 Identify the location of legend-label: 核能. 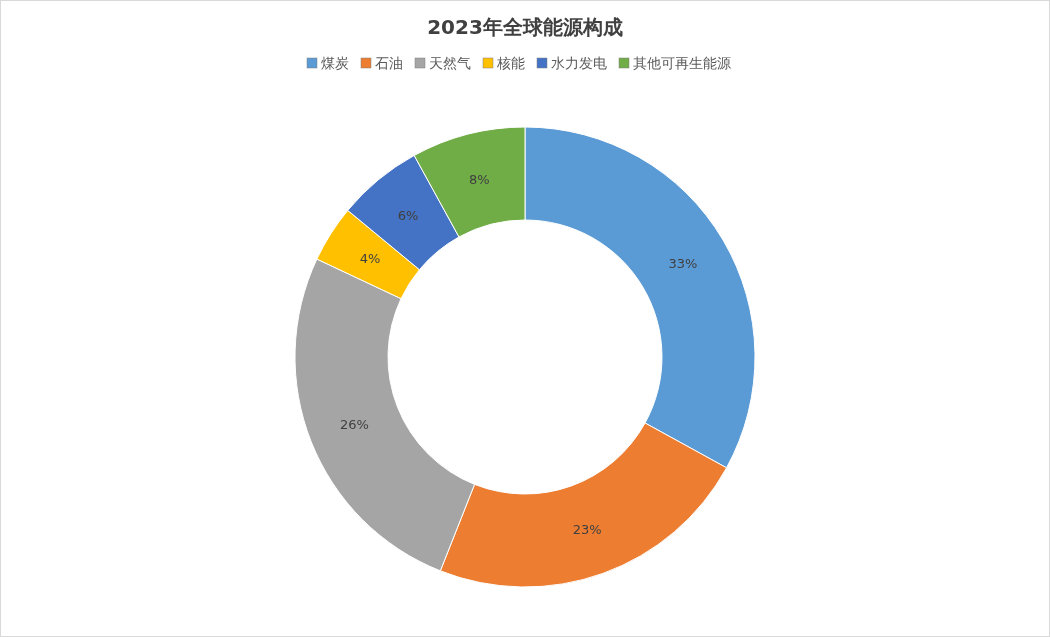
(510, 63).